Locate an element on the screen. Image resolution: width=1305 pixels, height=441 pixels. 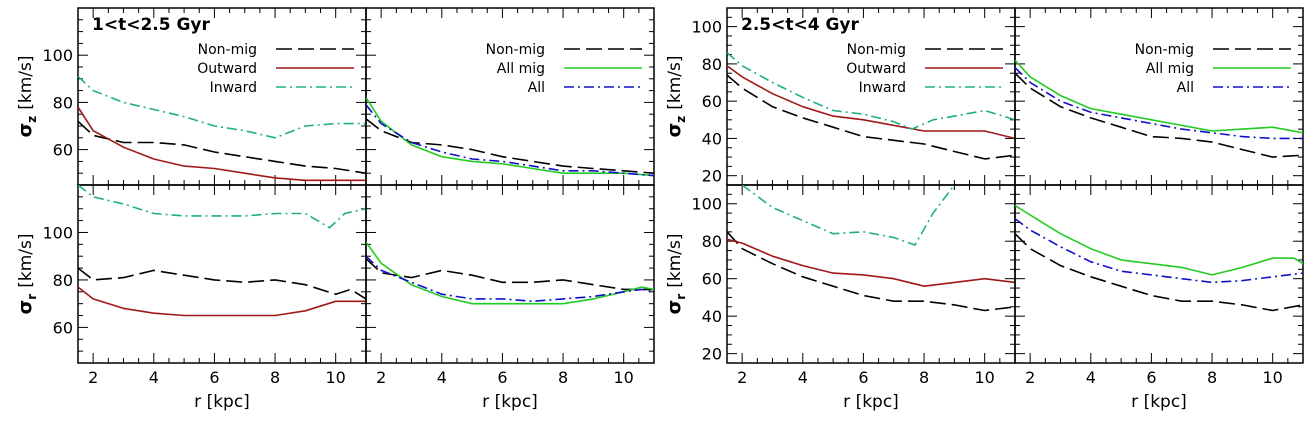
panel-1-2: Non-mig All mig All is located at coordinates (510, 96).